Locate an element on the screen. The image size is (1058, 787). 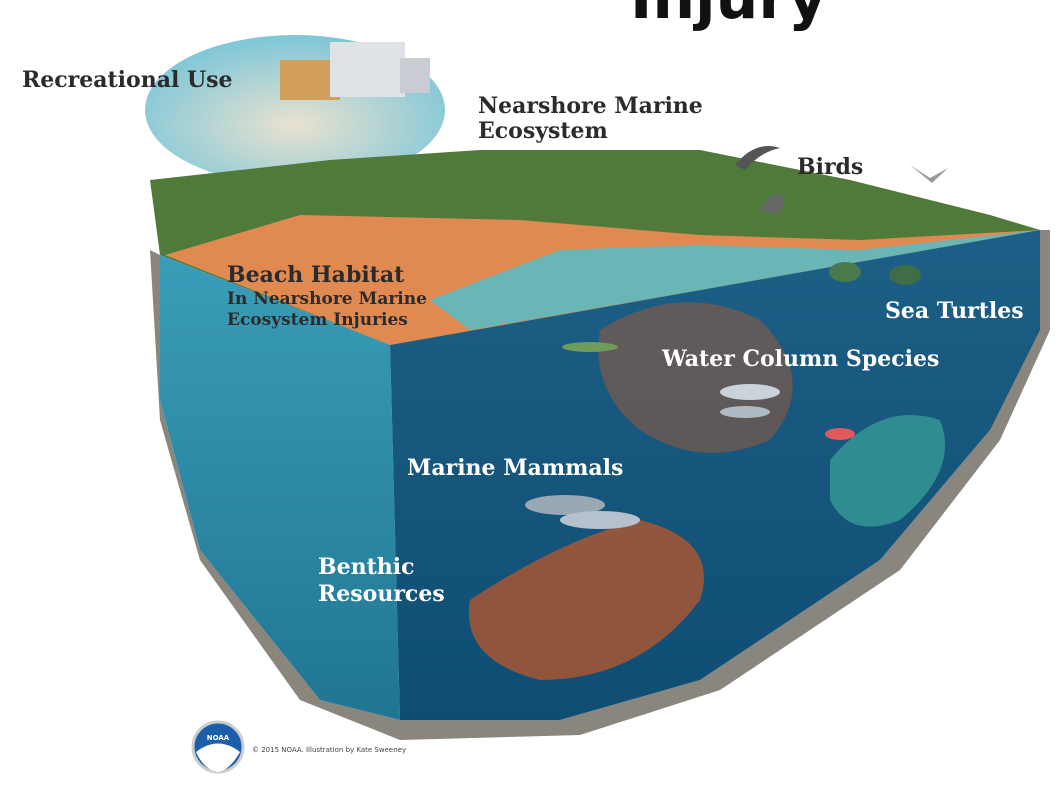
oil-plume is located at coordinates (586, 600).